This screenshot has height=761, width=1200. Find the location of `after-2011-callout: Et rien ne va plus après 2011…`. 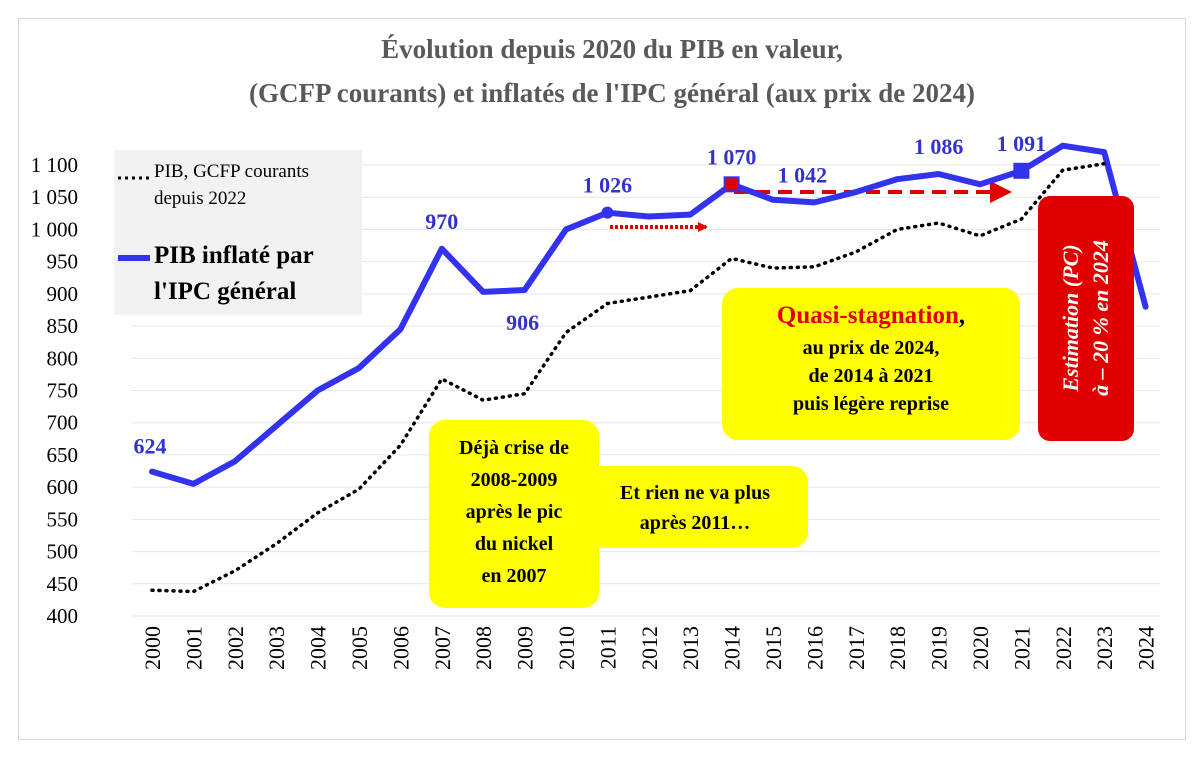

after-2011-callout: Et rien ne va plus après 2011… is located at coordinates (695, 507).